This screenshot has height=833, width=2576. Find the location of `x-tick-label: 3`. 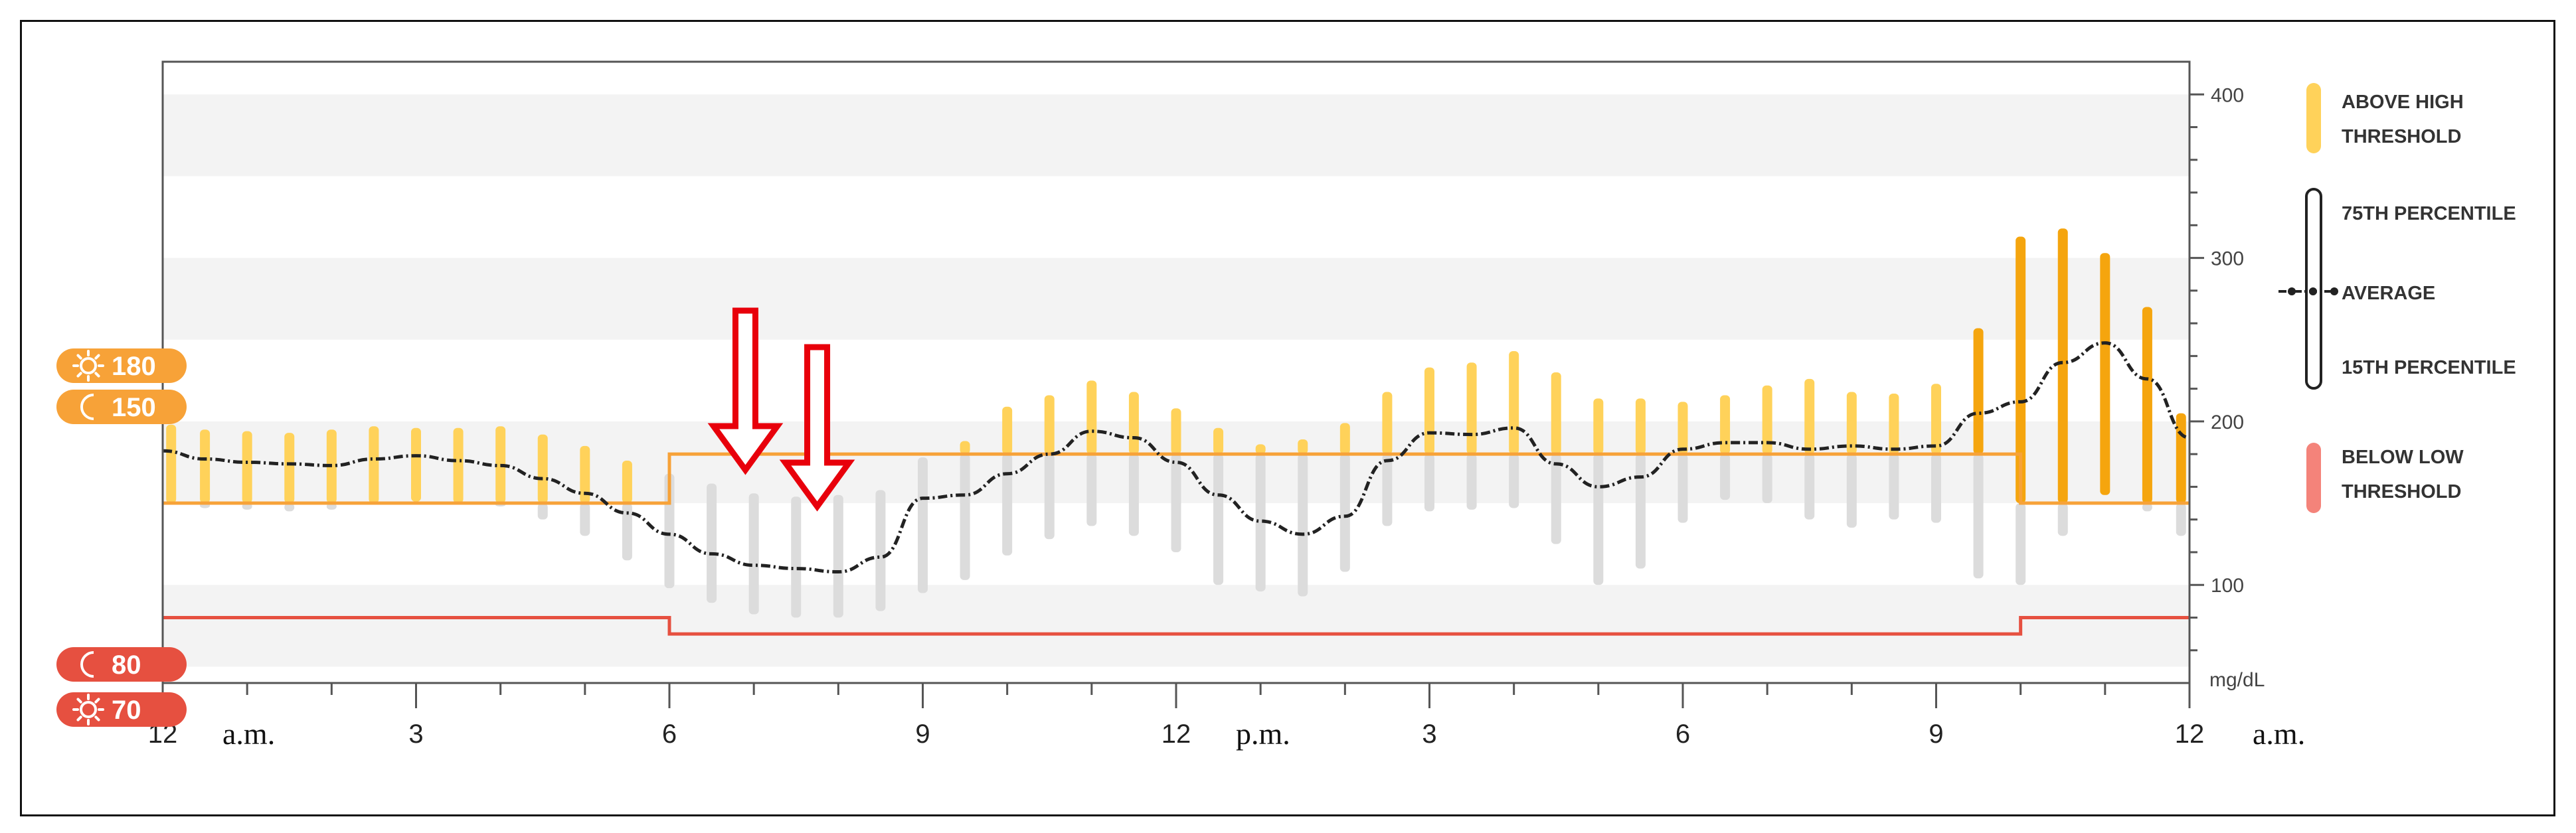

x-tick-label: 3 is located at coordinates (1429, 734).